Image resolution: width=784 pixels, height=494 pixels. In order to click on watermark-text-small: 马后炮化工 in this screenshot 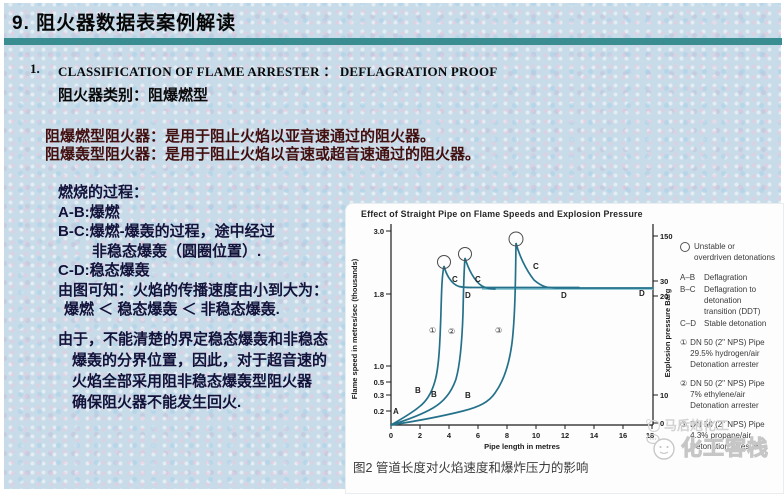, I will do `click(697, 425)`.